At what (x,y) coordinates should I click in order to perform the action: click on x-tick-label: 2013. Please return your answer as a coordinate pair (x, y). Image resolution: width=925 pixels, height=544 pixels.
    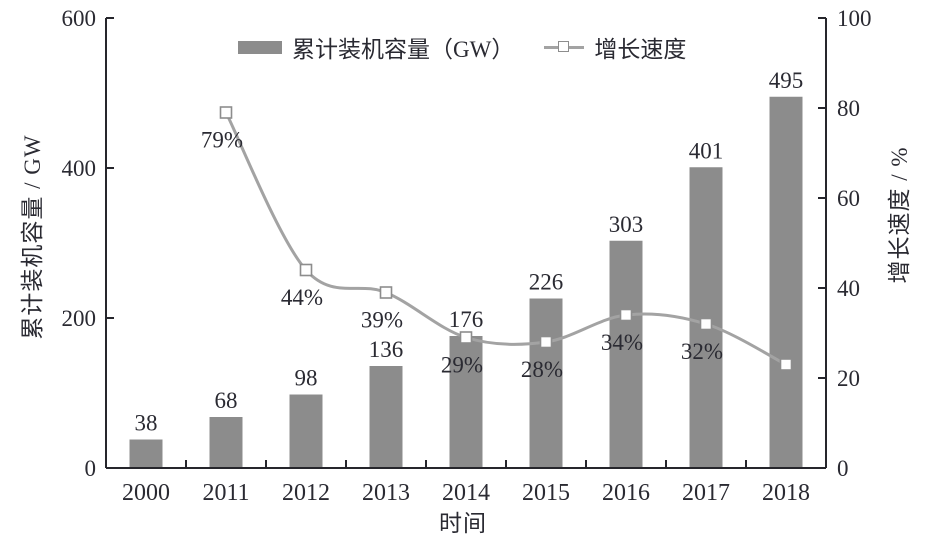
    Looking at the image, I should click on (386, 493).